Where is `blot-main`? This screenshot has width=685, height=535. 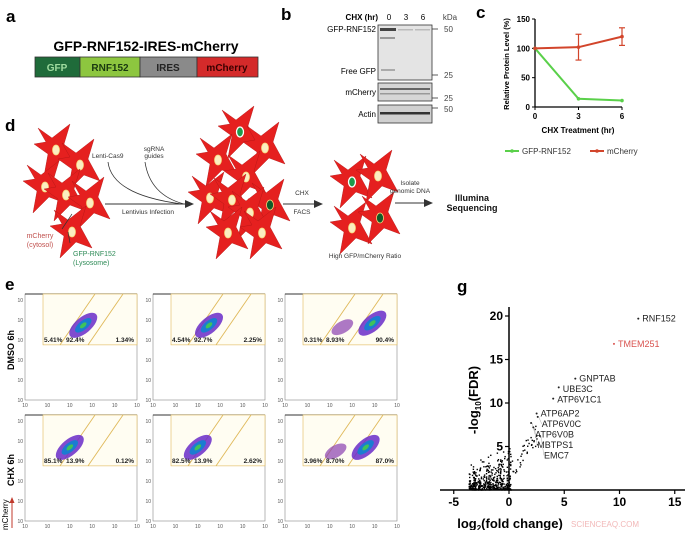
blot-main is located at coordinates (405, 52).